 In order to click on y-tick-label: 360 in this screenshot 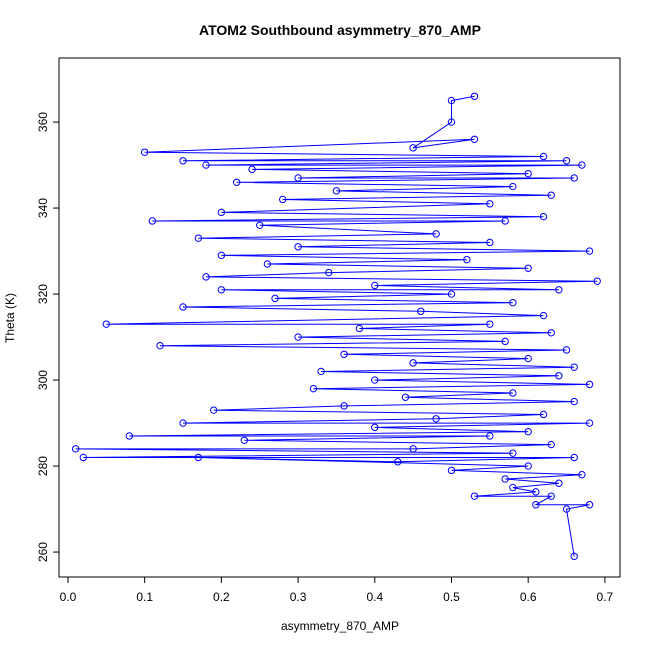, I will do `click(43, 122)`.